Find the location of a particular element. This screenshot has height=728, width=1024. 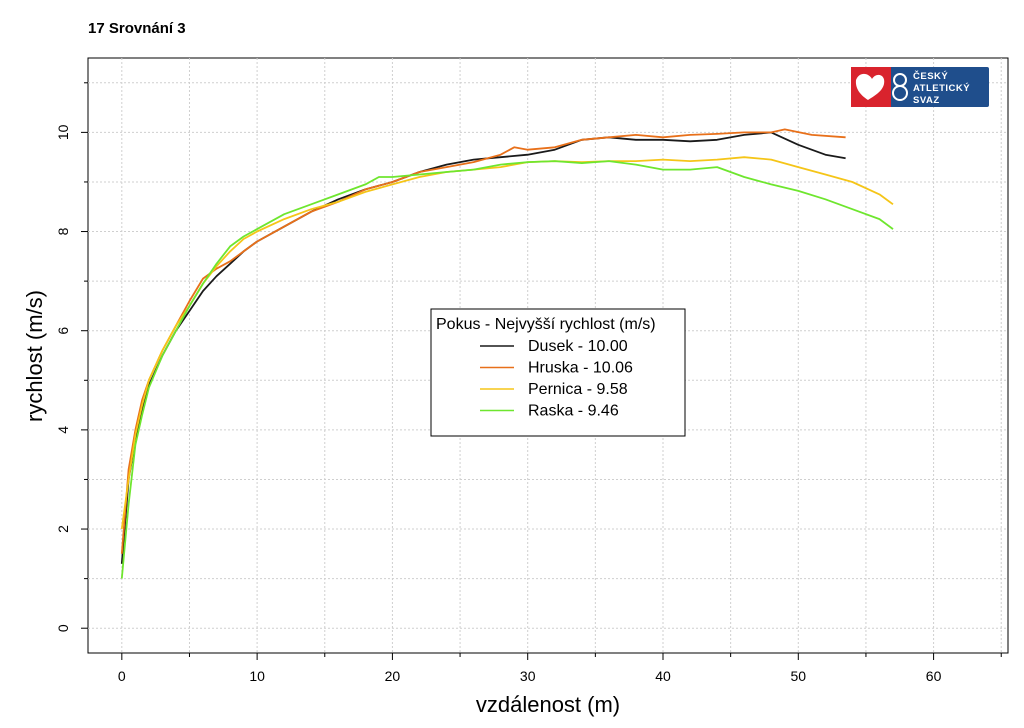

legend-label: Raska - 9.46 is located at coordinates (573, 411).